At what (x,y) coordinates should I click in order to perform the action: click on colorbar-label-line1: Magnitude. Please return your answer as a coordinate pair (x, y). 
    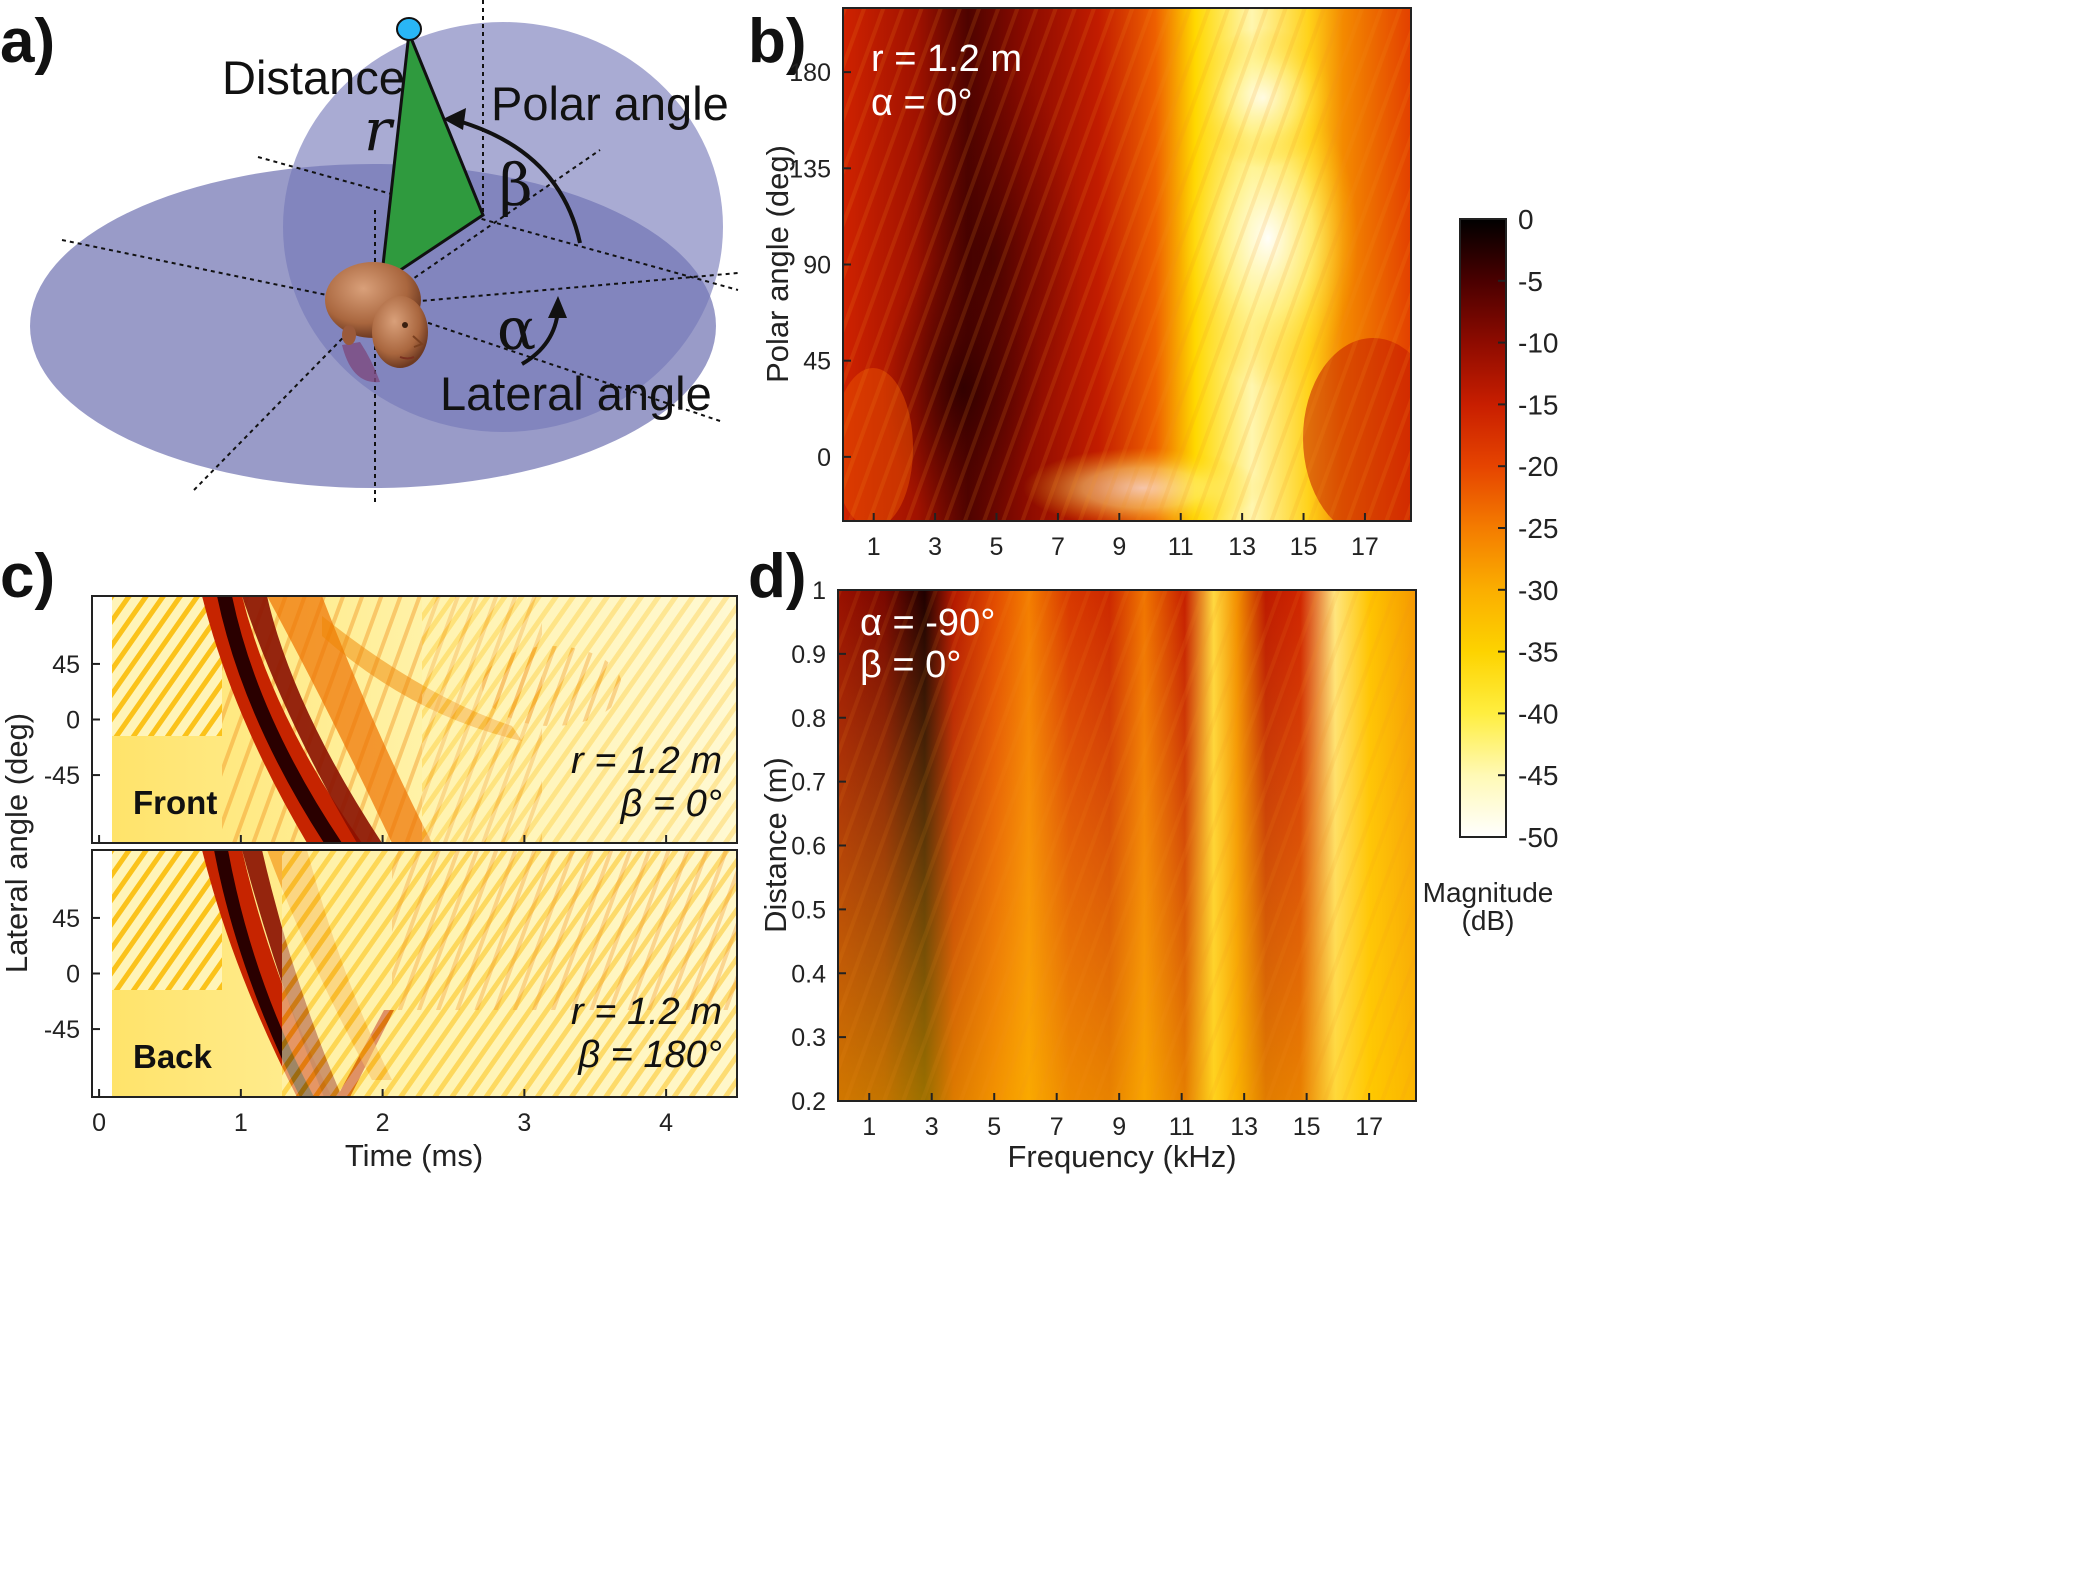
    Looking at the image, I should click on (1488, 892).